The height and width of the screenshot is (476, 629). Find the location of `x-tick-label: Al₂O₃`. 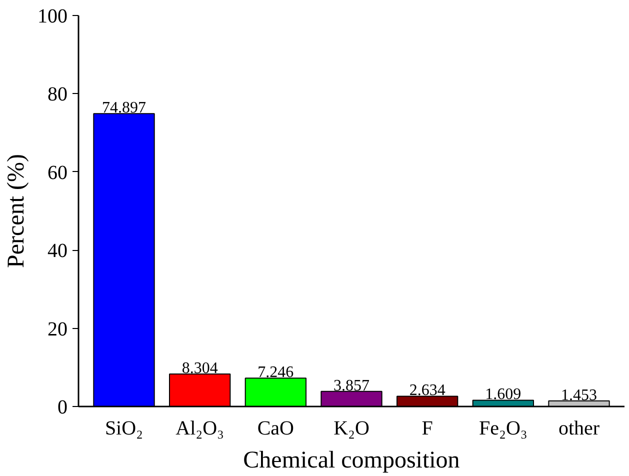

x-tick-label: Al₂O₃ is located at coordinates (200, 429).